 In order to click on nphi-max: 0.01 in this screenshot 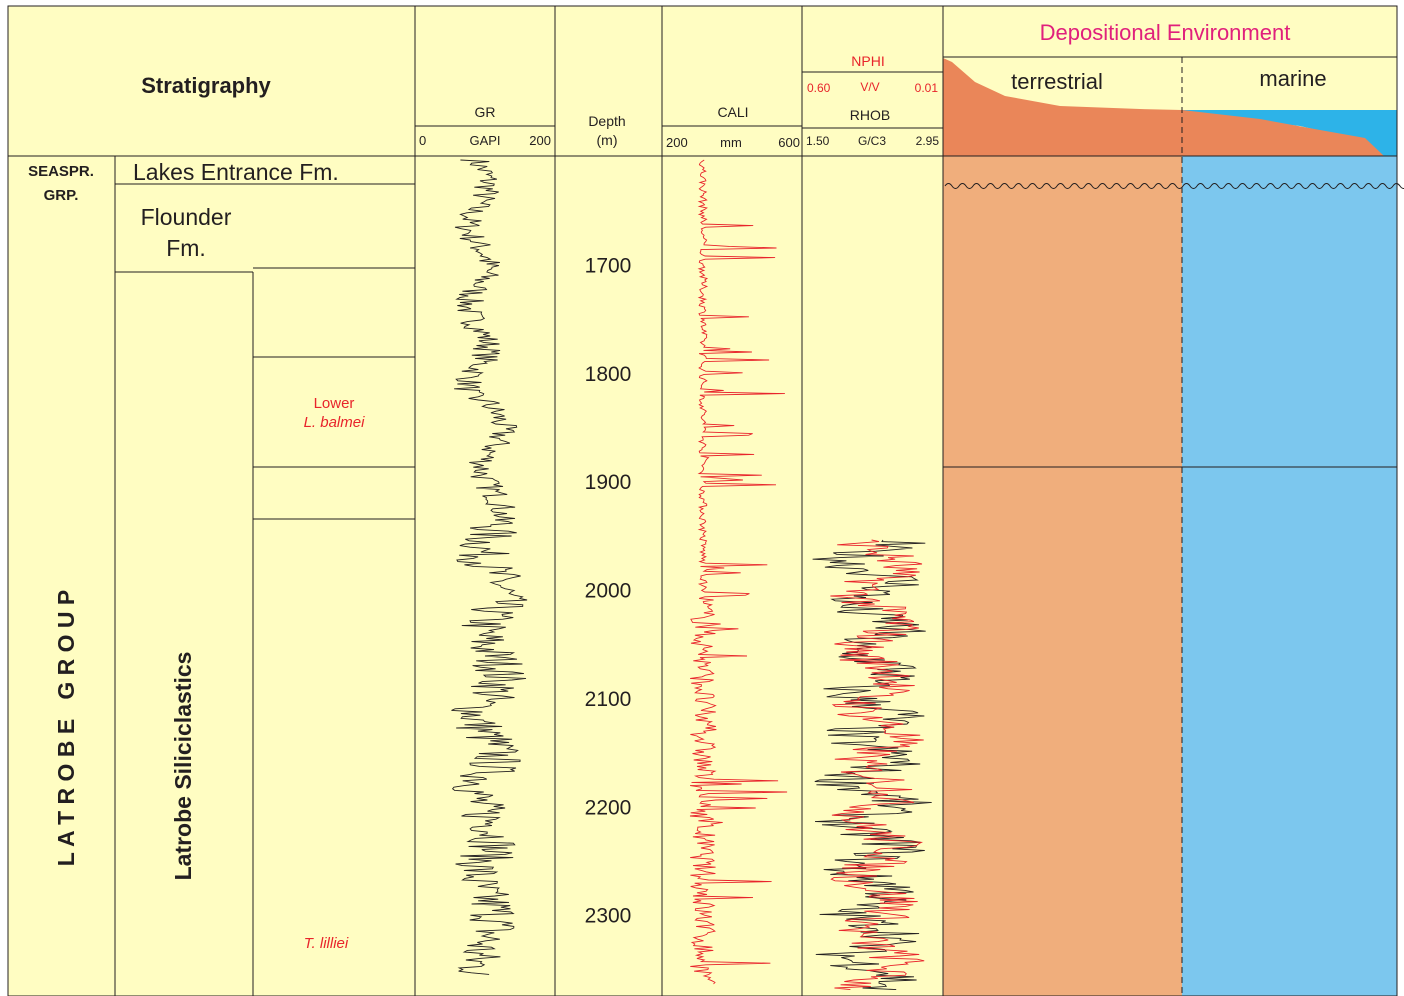, I will do `click(927, 88)`.